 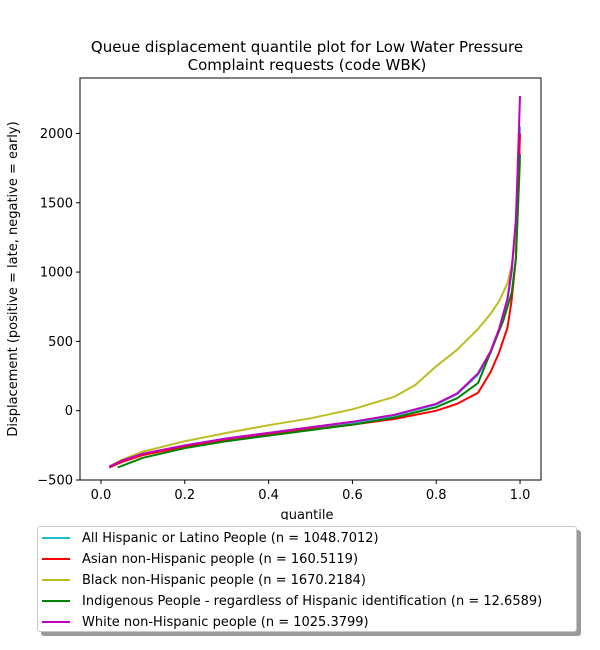 What do you see at coordinates (220, 559) in the screenshot?
I see `legend-label: Asian non-Hispanic people (n = 160.5119)` at bounding box center [220, 559].